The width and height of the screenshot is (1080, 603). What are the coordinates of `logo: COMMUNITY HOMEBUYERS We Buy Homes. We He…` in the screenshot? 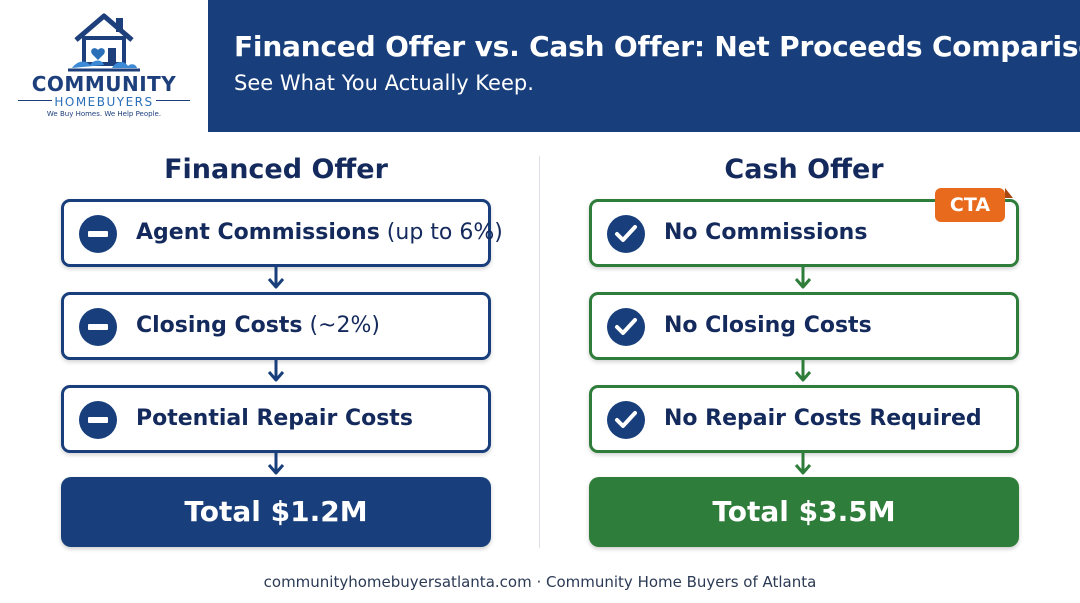 It's located at (104, 66).